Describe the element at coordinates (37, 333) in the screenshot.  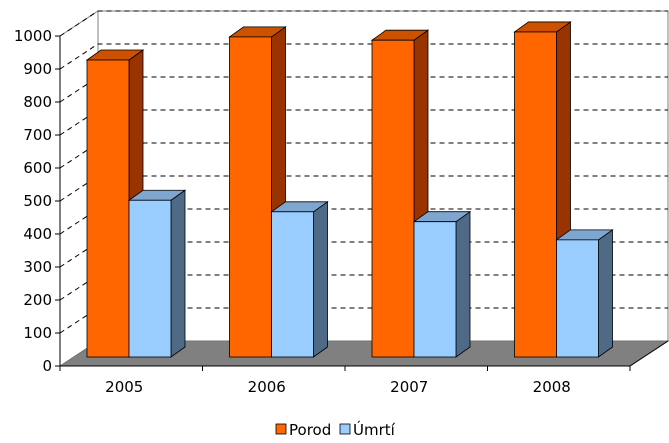
I see `y-tick-label: 100` at that location.